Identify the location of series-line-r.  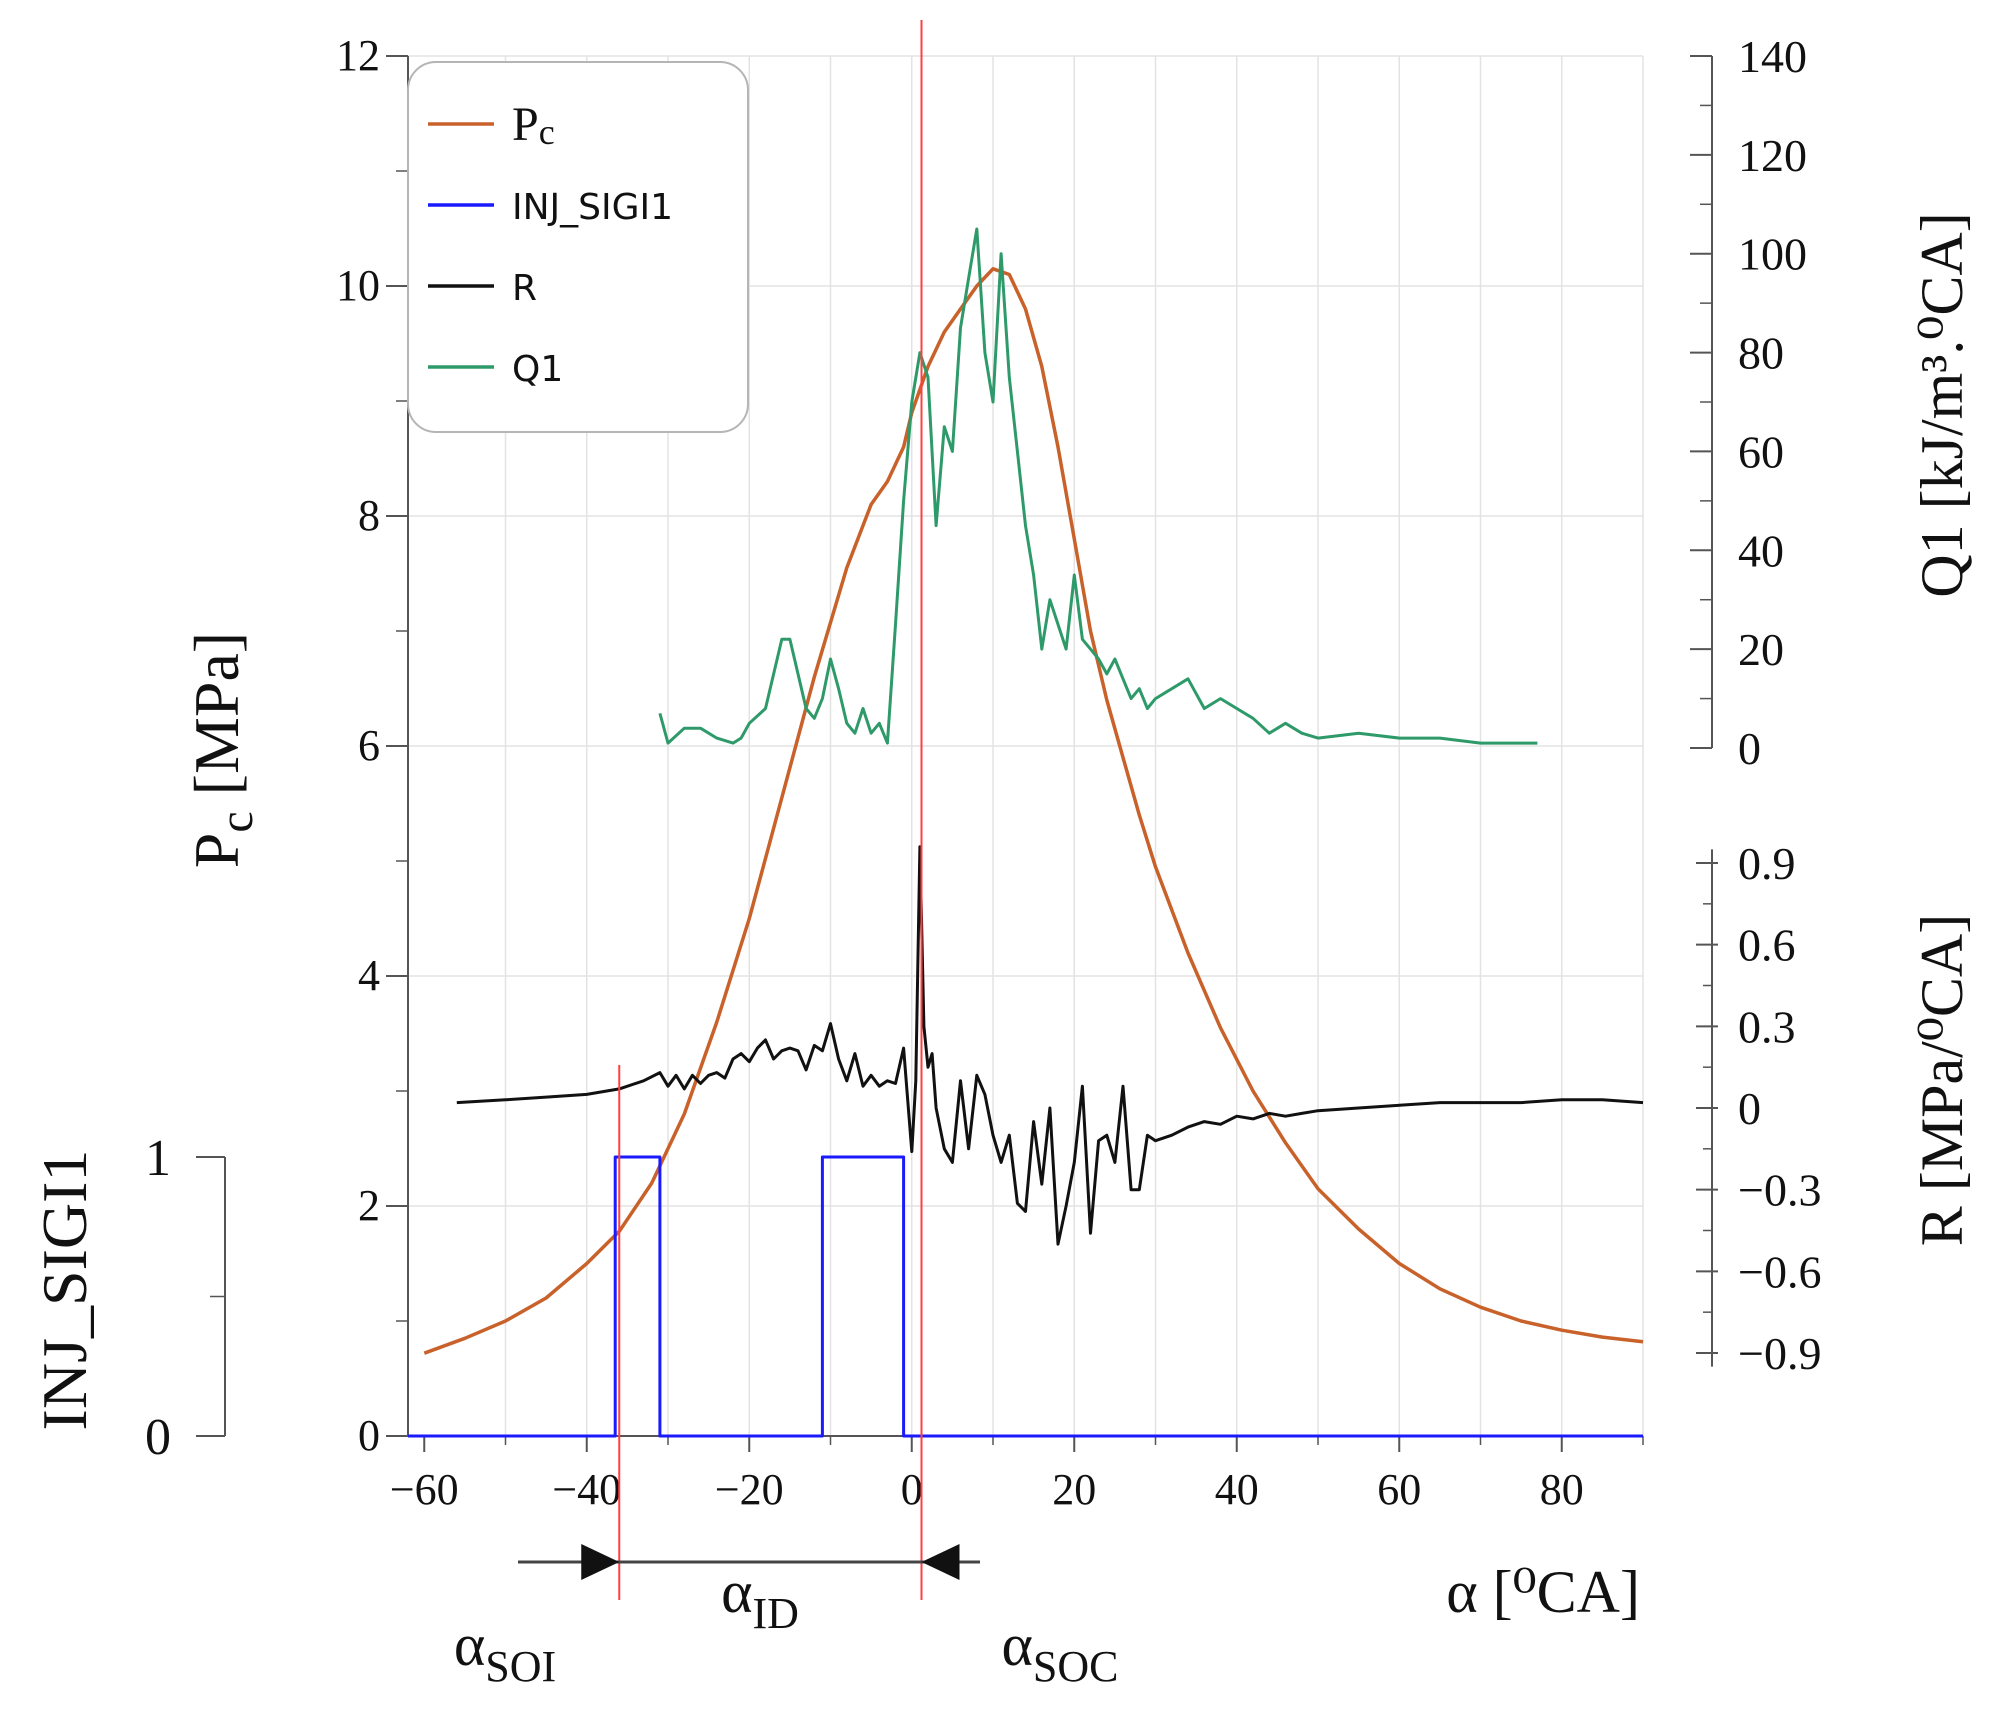
(1050, 1045).